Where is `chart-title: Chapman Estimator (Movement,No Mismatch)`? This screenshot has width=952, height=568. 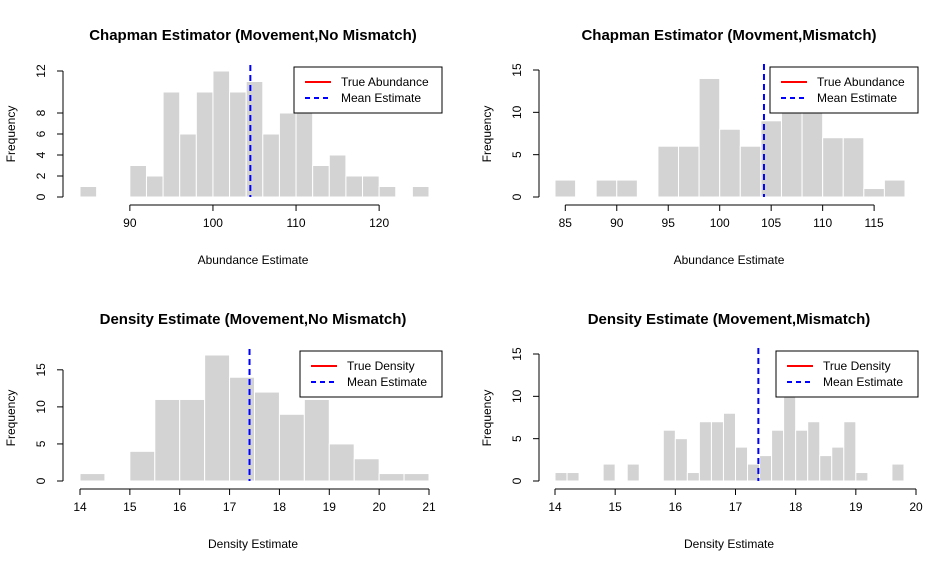 chart-title: Chapman Estimator (Movement,No Mismatch) is located at coordinates (253, 35).